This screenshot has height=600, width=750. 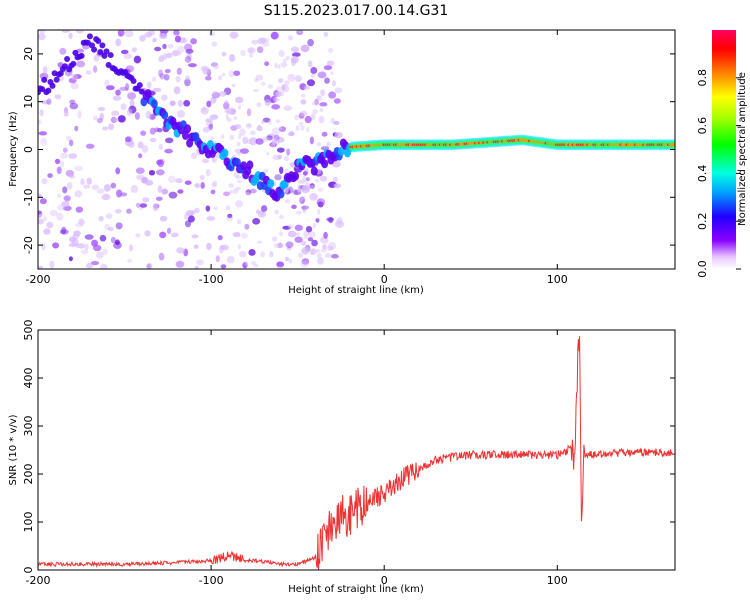 What do you see at coordinates (742, 149) in the screenshot?
I see `colorbar-label: Normalized spectral amplitude` at bounding box center [742, 149].